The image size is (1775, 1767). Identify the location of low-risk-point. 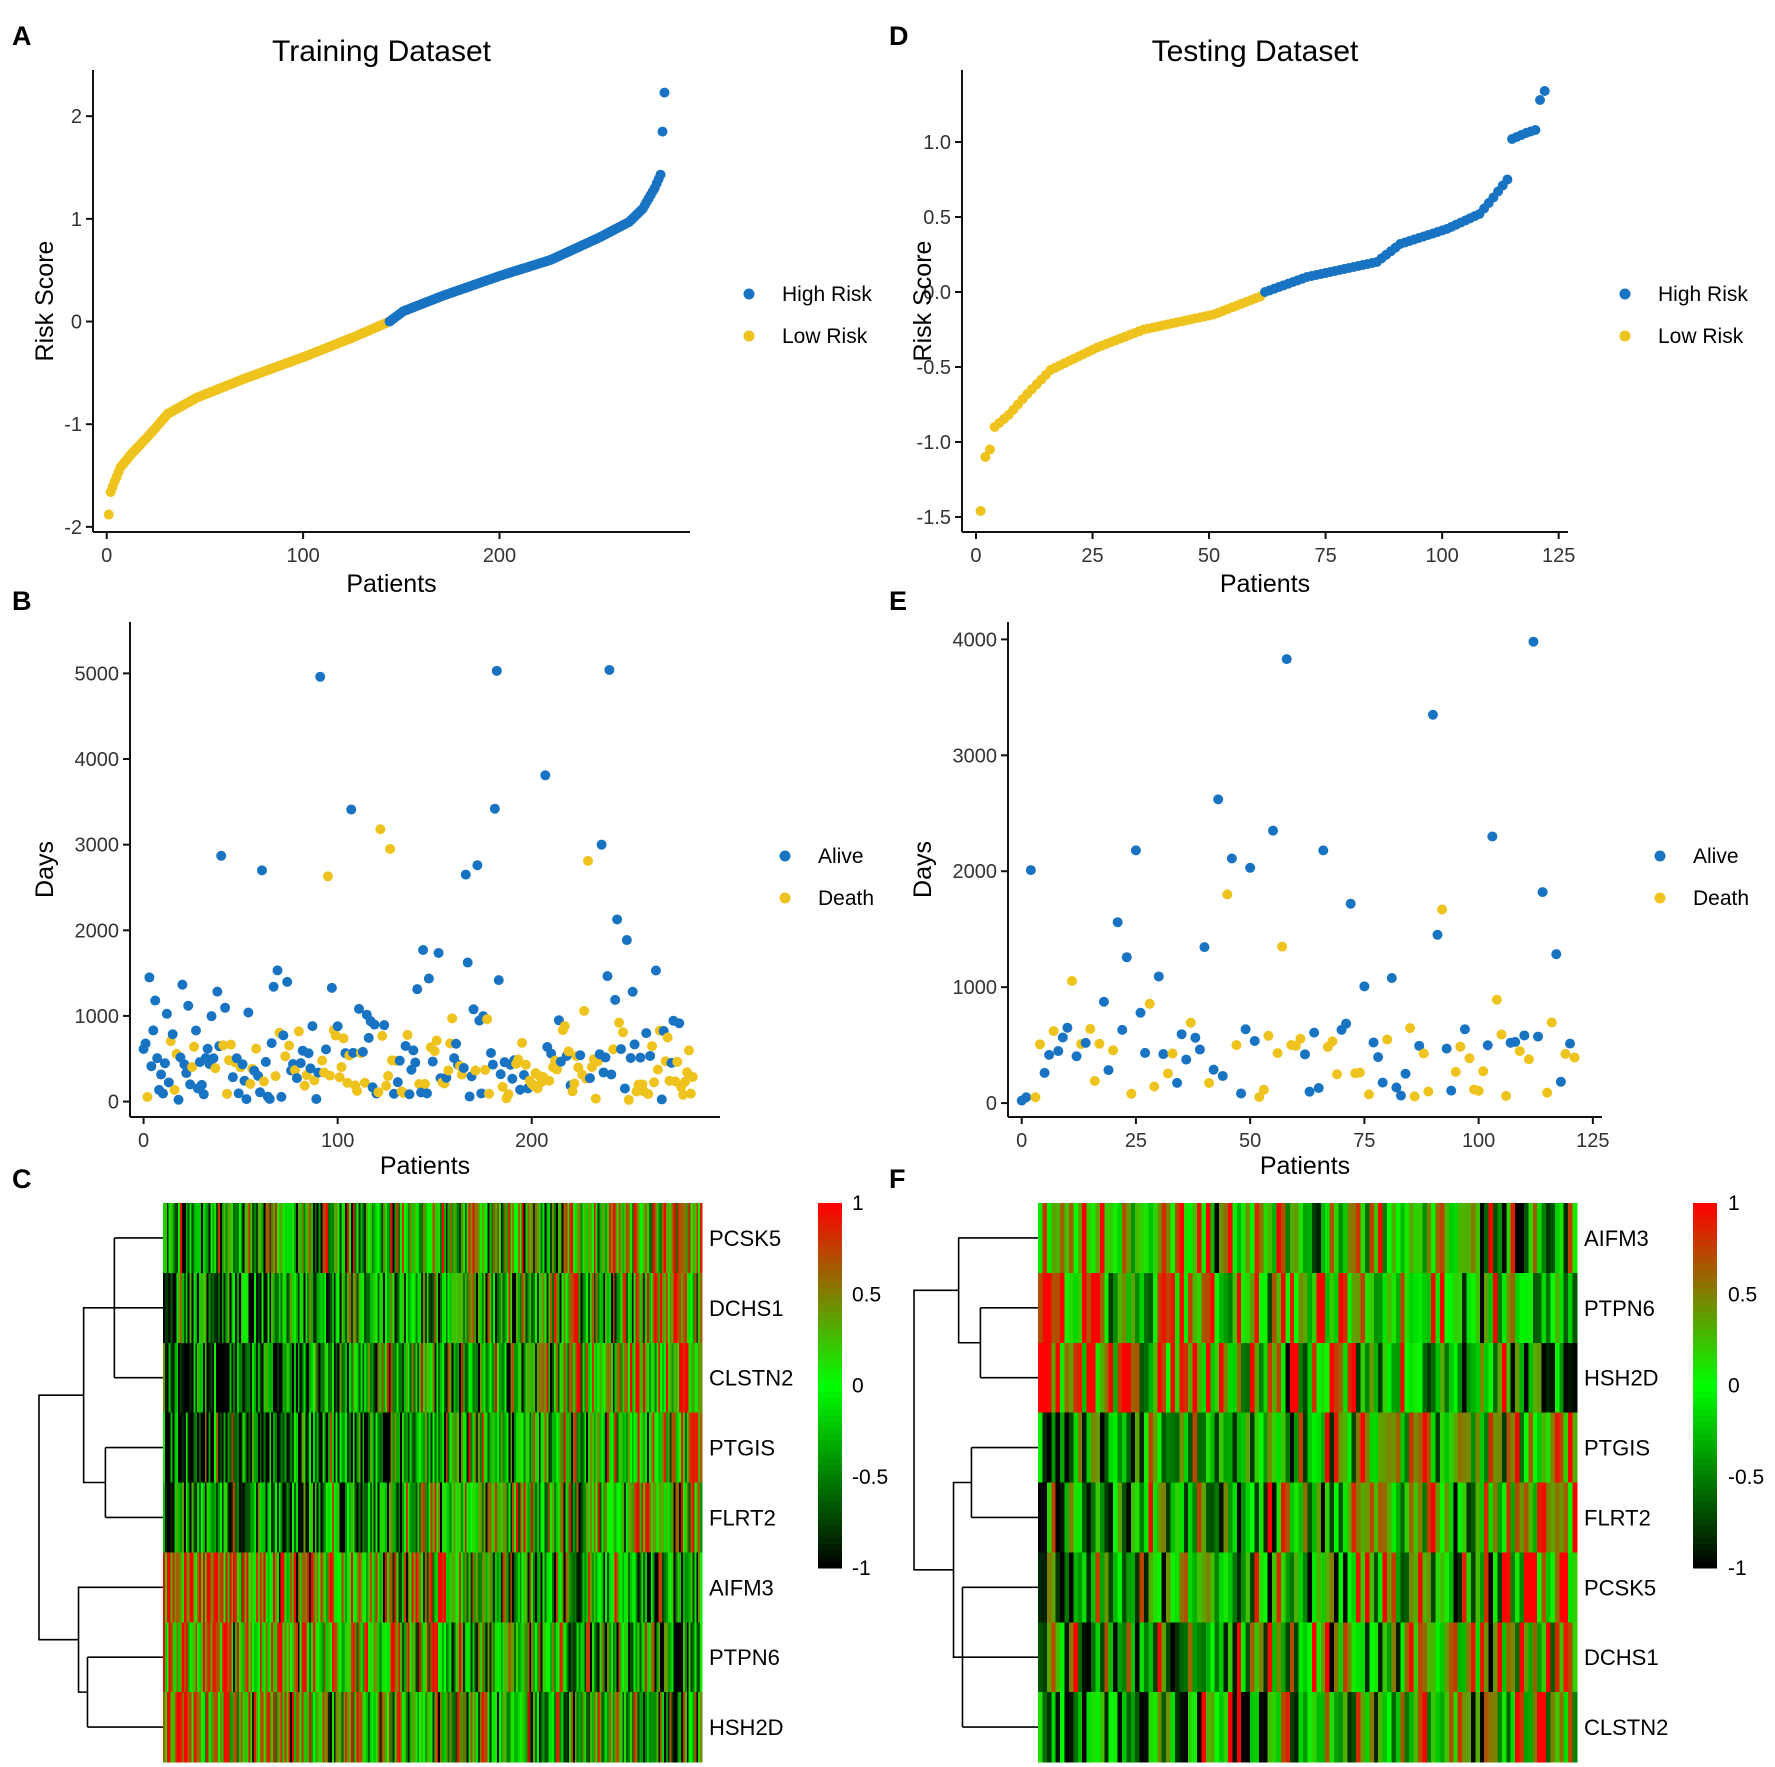
(989, 449).